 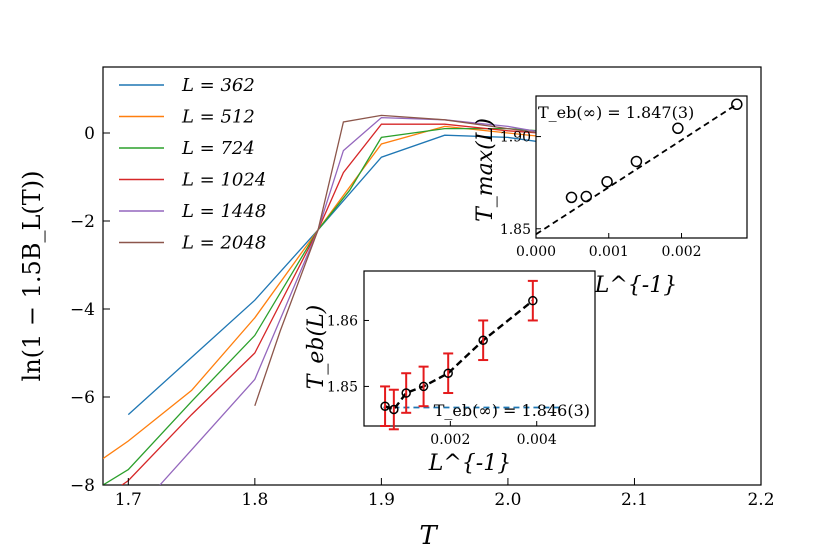 What do you see at coordinates (634, 500) in the screenshot?
I see `main-xtick-label-4: 2.1` at bounding box center [634, 500].